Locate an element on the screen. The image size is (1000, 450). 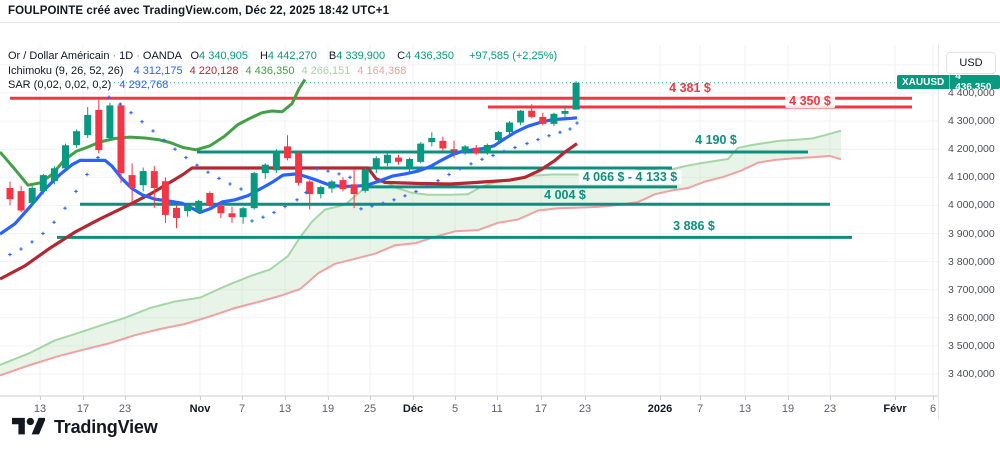
ohlc-item: B4 339,900 is located at coordinates (357, 56).